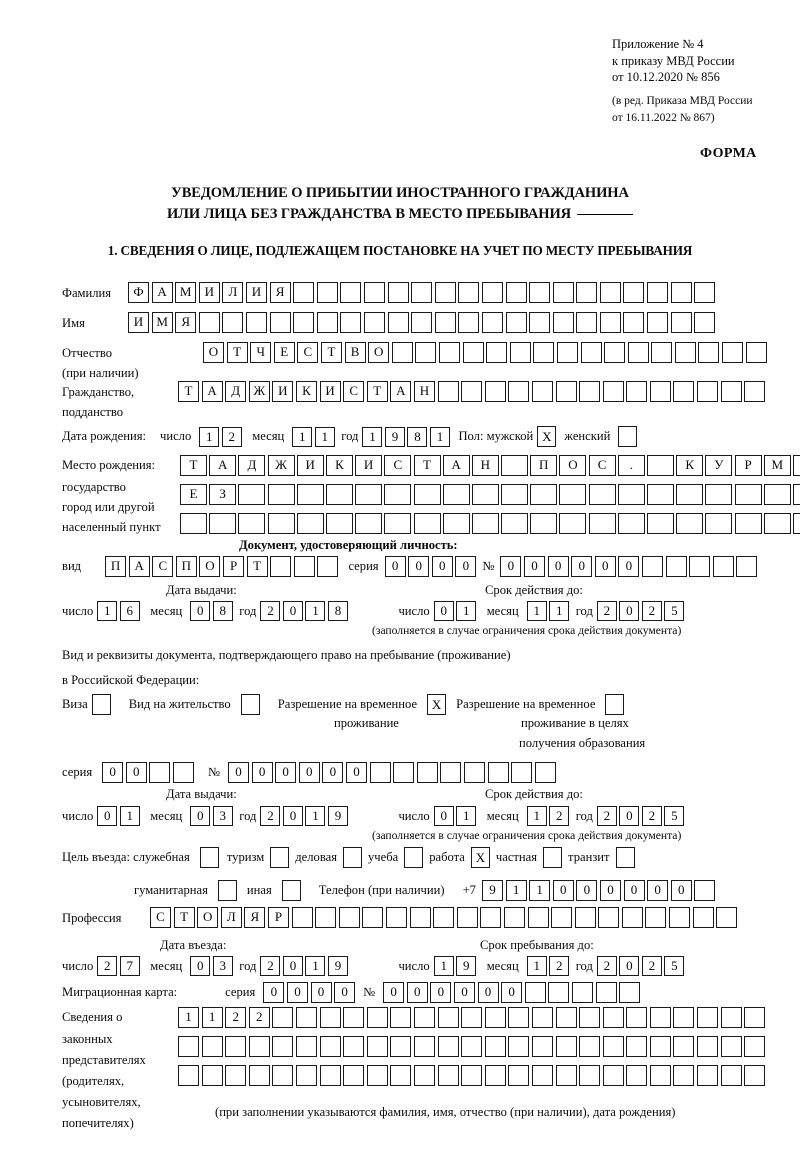 Image resolution: width=800 pixels, height=1163 pixels. Describe the element at coordinates (547, 436) in the screenshot. I see `sex-male-checkbox: X` at that location.